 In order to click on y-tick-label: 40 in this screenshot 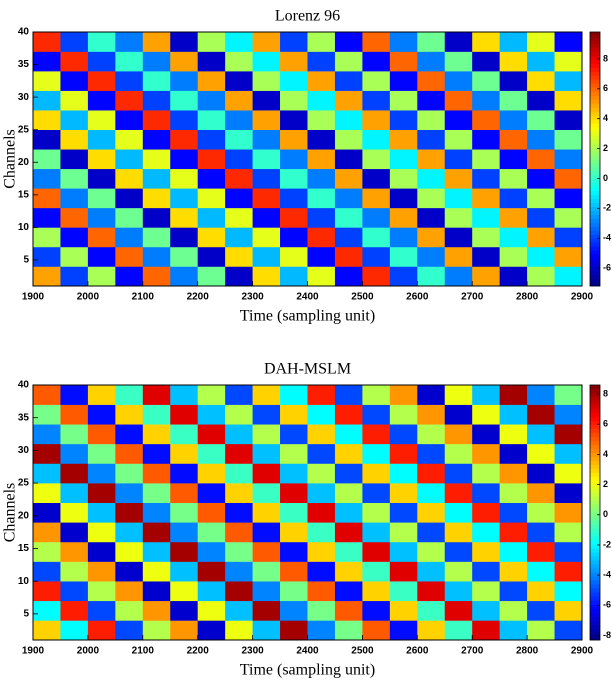, I will do `click(24, 32)`.